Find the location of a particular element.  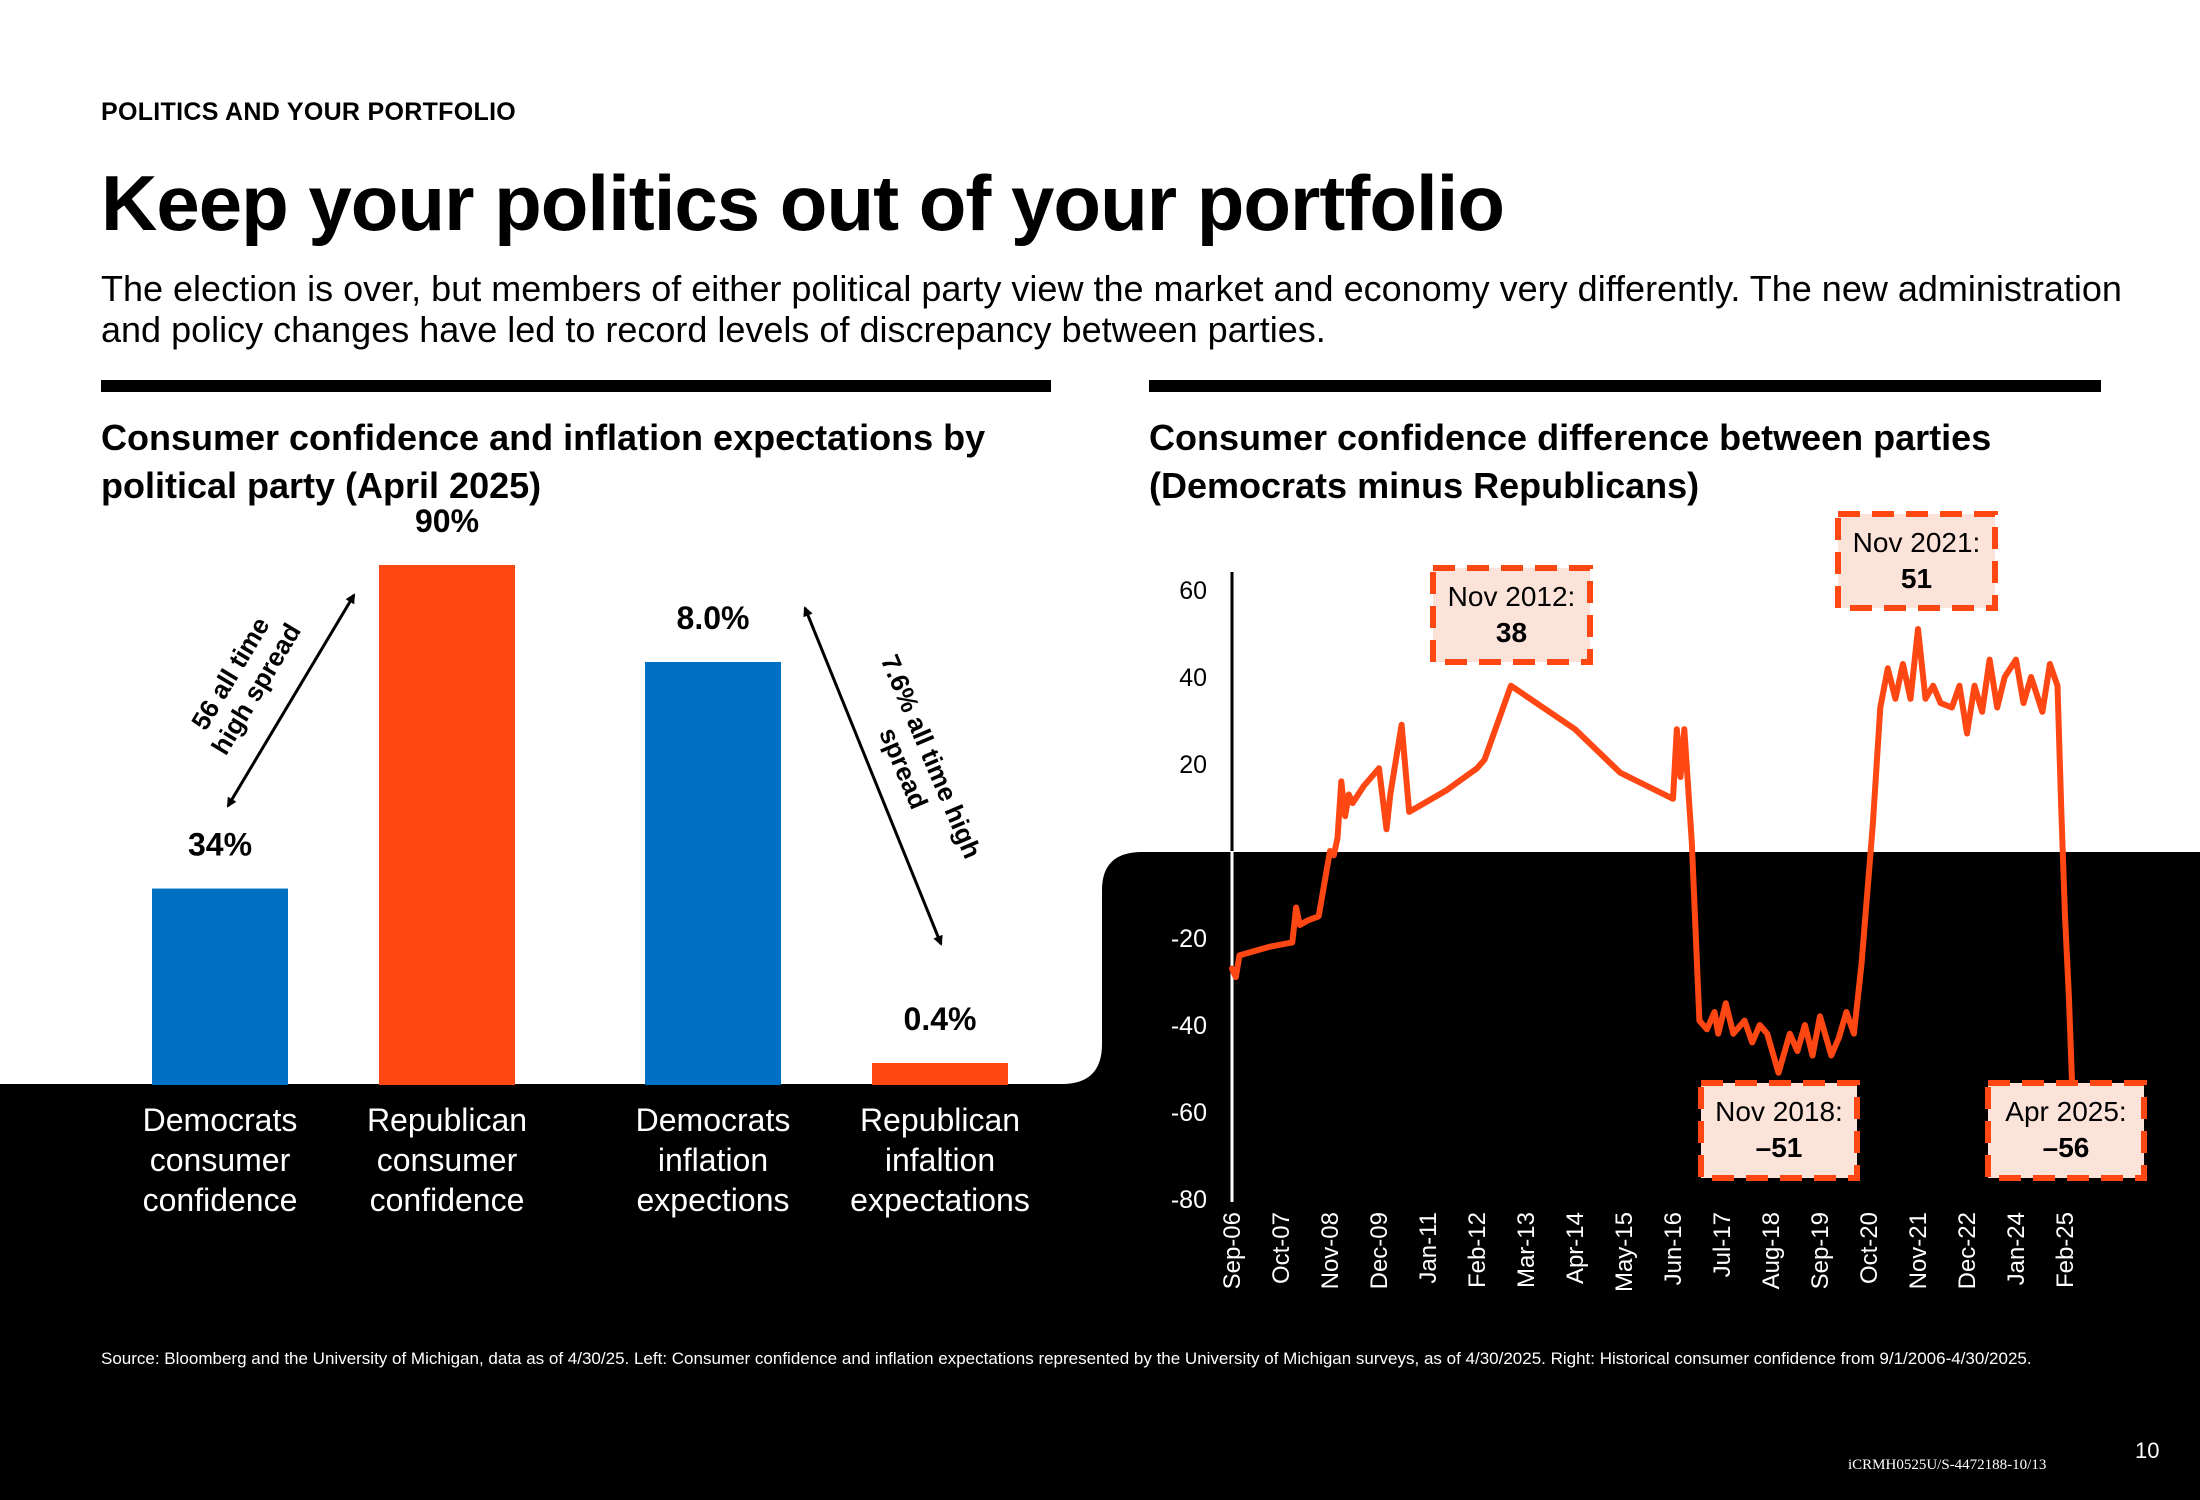

x-tick-label: Dec-22 is located at coordinates (1967, 1250).